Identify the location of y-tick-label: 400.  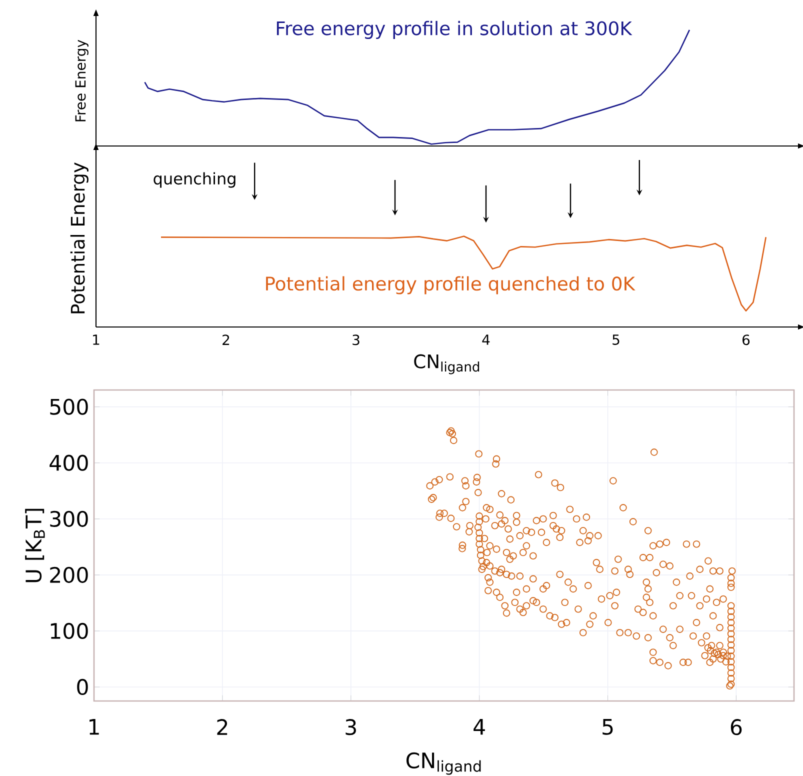
(69, 462).